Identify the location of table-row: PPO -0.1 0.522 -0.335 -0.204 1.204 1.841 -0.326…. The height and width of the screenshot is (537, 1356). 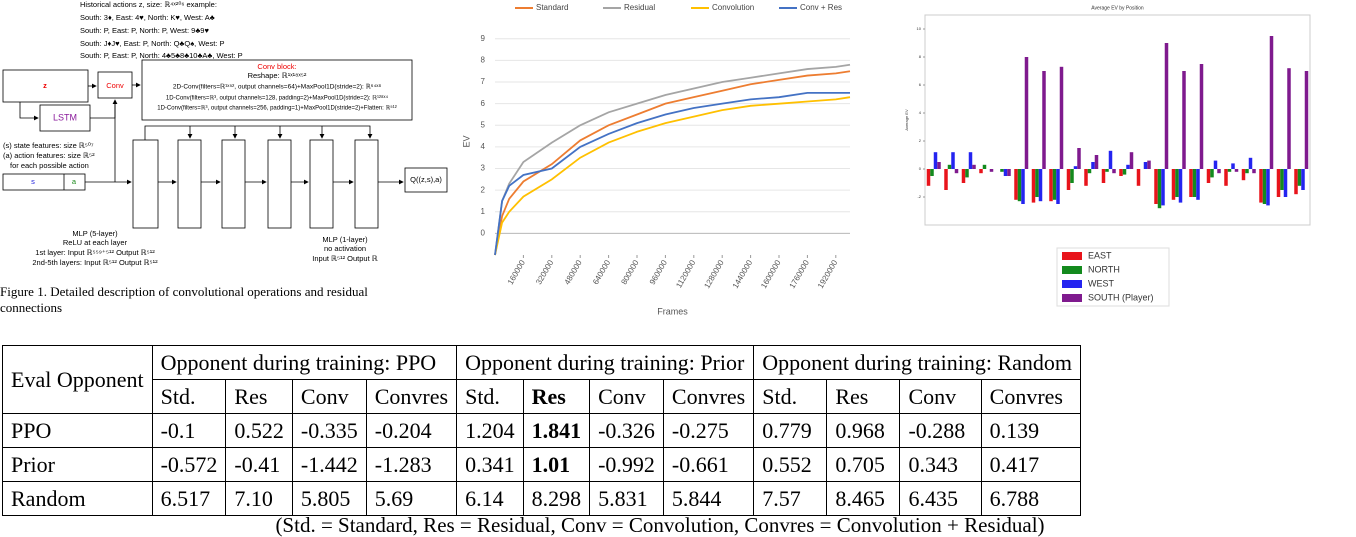
(542, 430).